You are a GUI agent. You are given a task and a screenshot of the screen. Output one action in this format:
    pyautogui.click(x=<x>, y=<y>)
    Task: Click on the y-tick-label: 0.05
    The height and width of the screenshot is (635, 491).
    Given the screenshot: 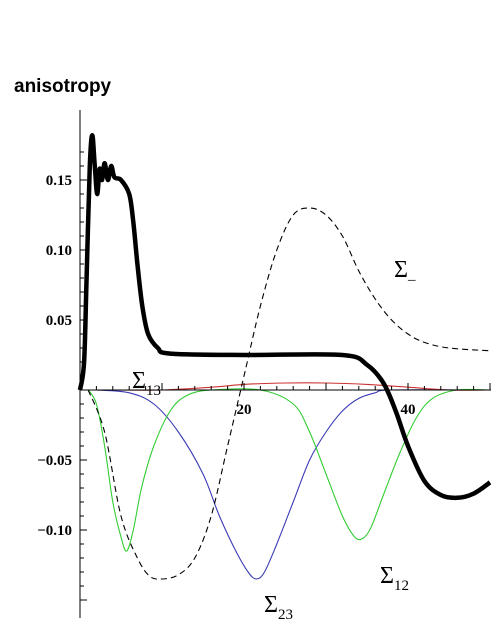 What is the action you would take?
    pyautogui.click(x=59, y=321)
    